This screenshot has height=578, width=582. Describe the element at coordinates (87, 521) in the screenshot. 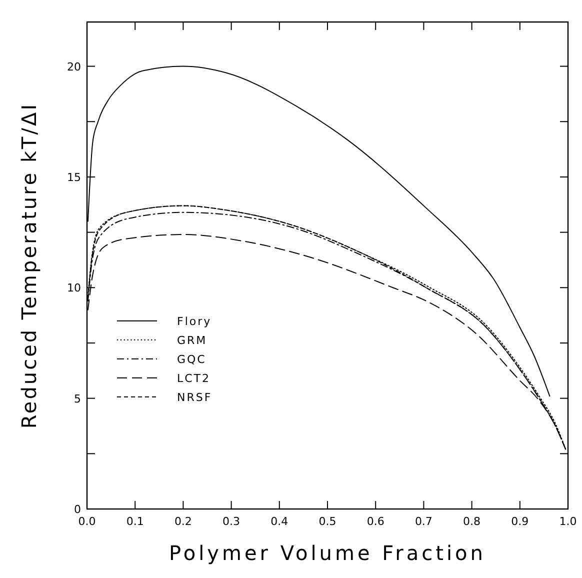

I see `x-tick-label: 0.0` at that location.